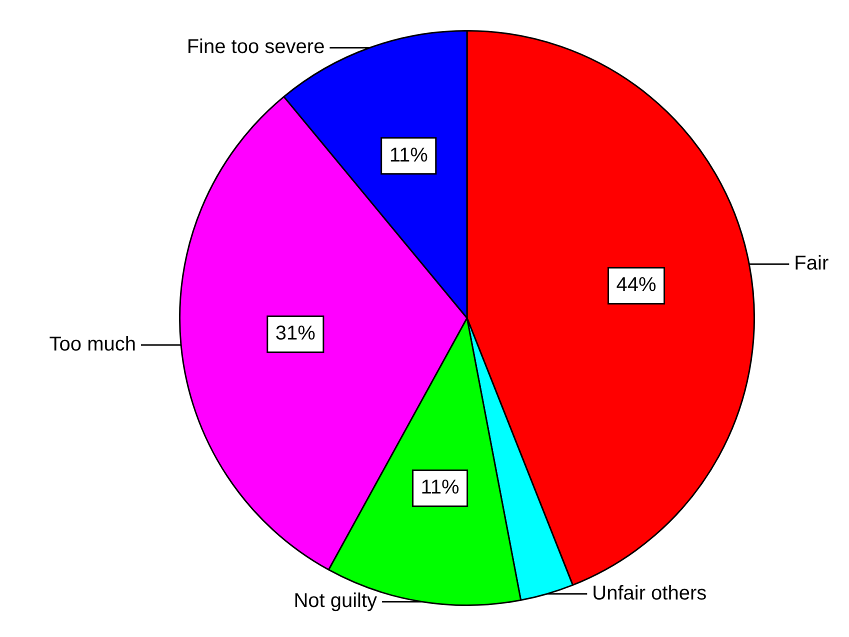  What do you see at coordinates (649, 593) in the screenshot?
I see `slice-label: Unfair others` at bounding box center [649, 593].